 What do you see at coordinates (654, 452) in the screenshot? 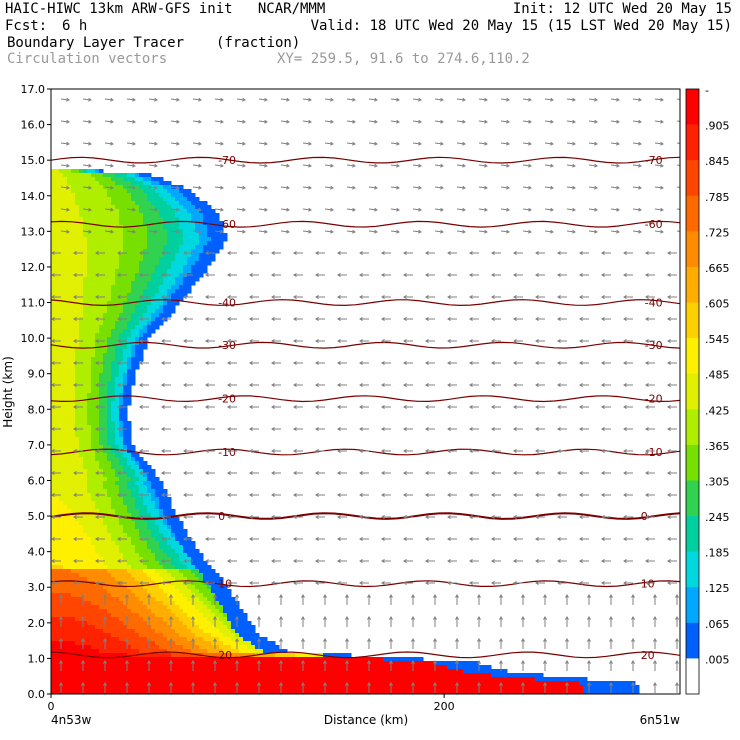
I see `contour-label: -10` at bounding box center [654, 452].